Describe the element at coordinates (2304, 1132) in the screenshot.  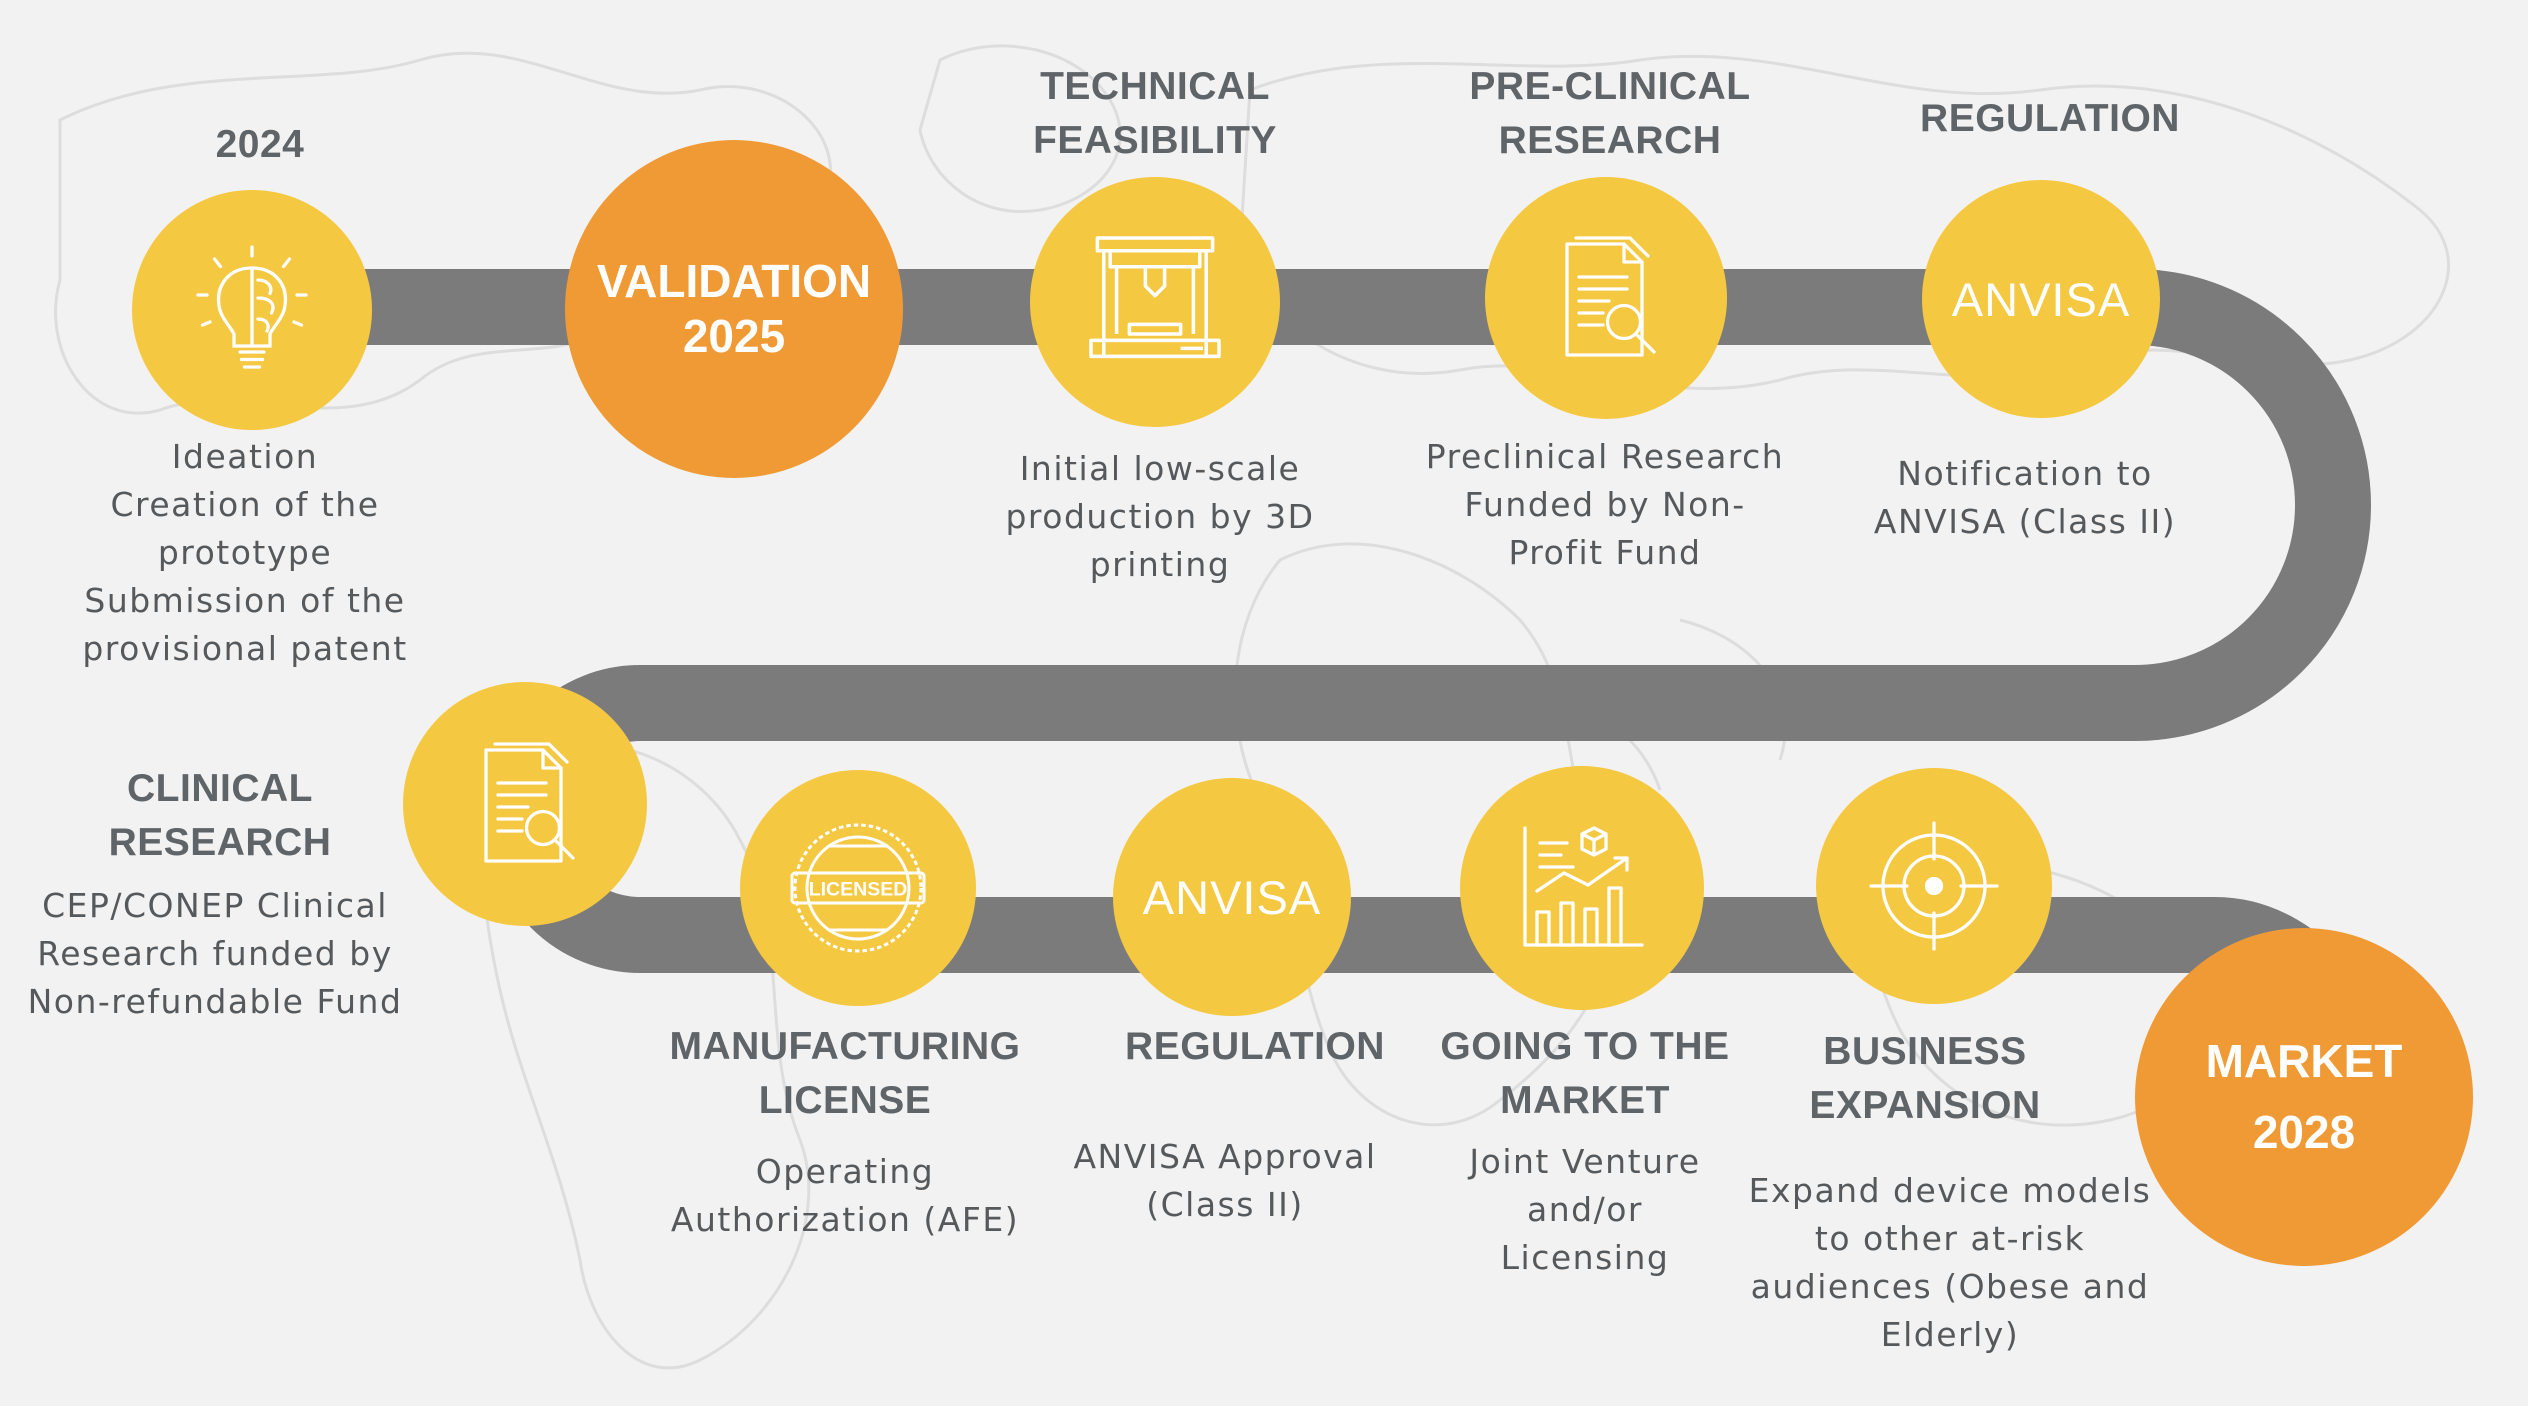
I see `market-year: 2028` at that location.